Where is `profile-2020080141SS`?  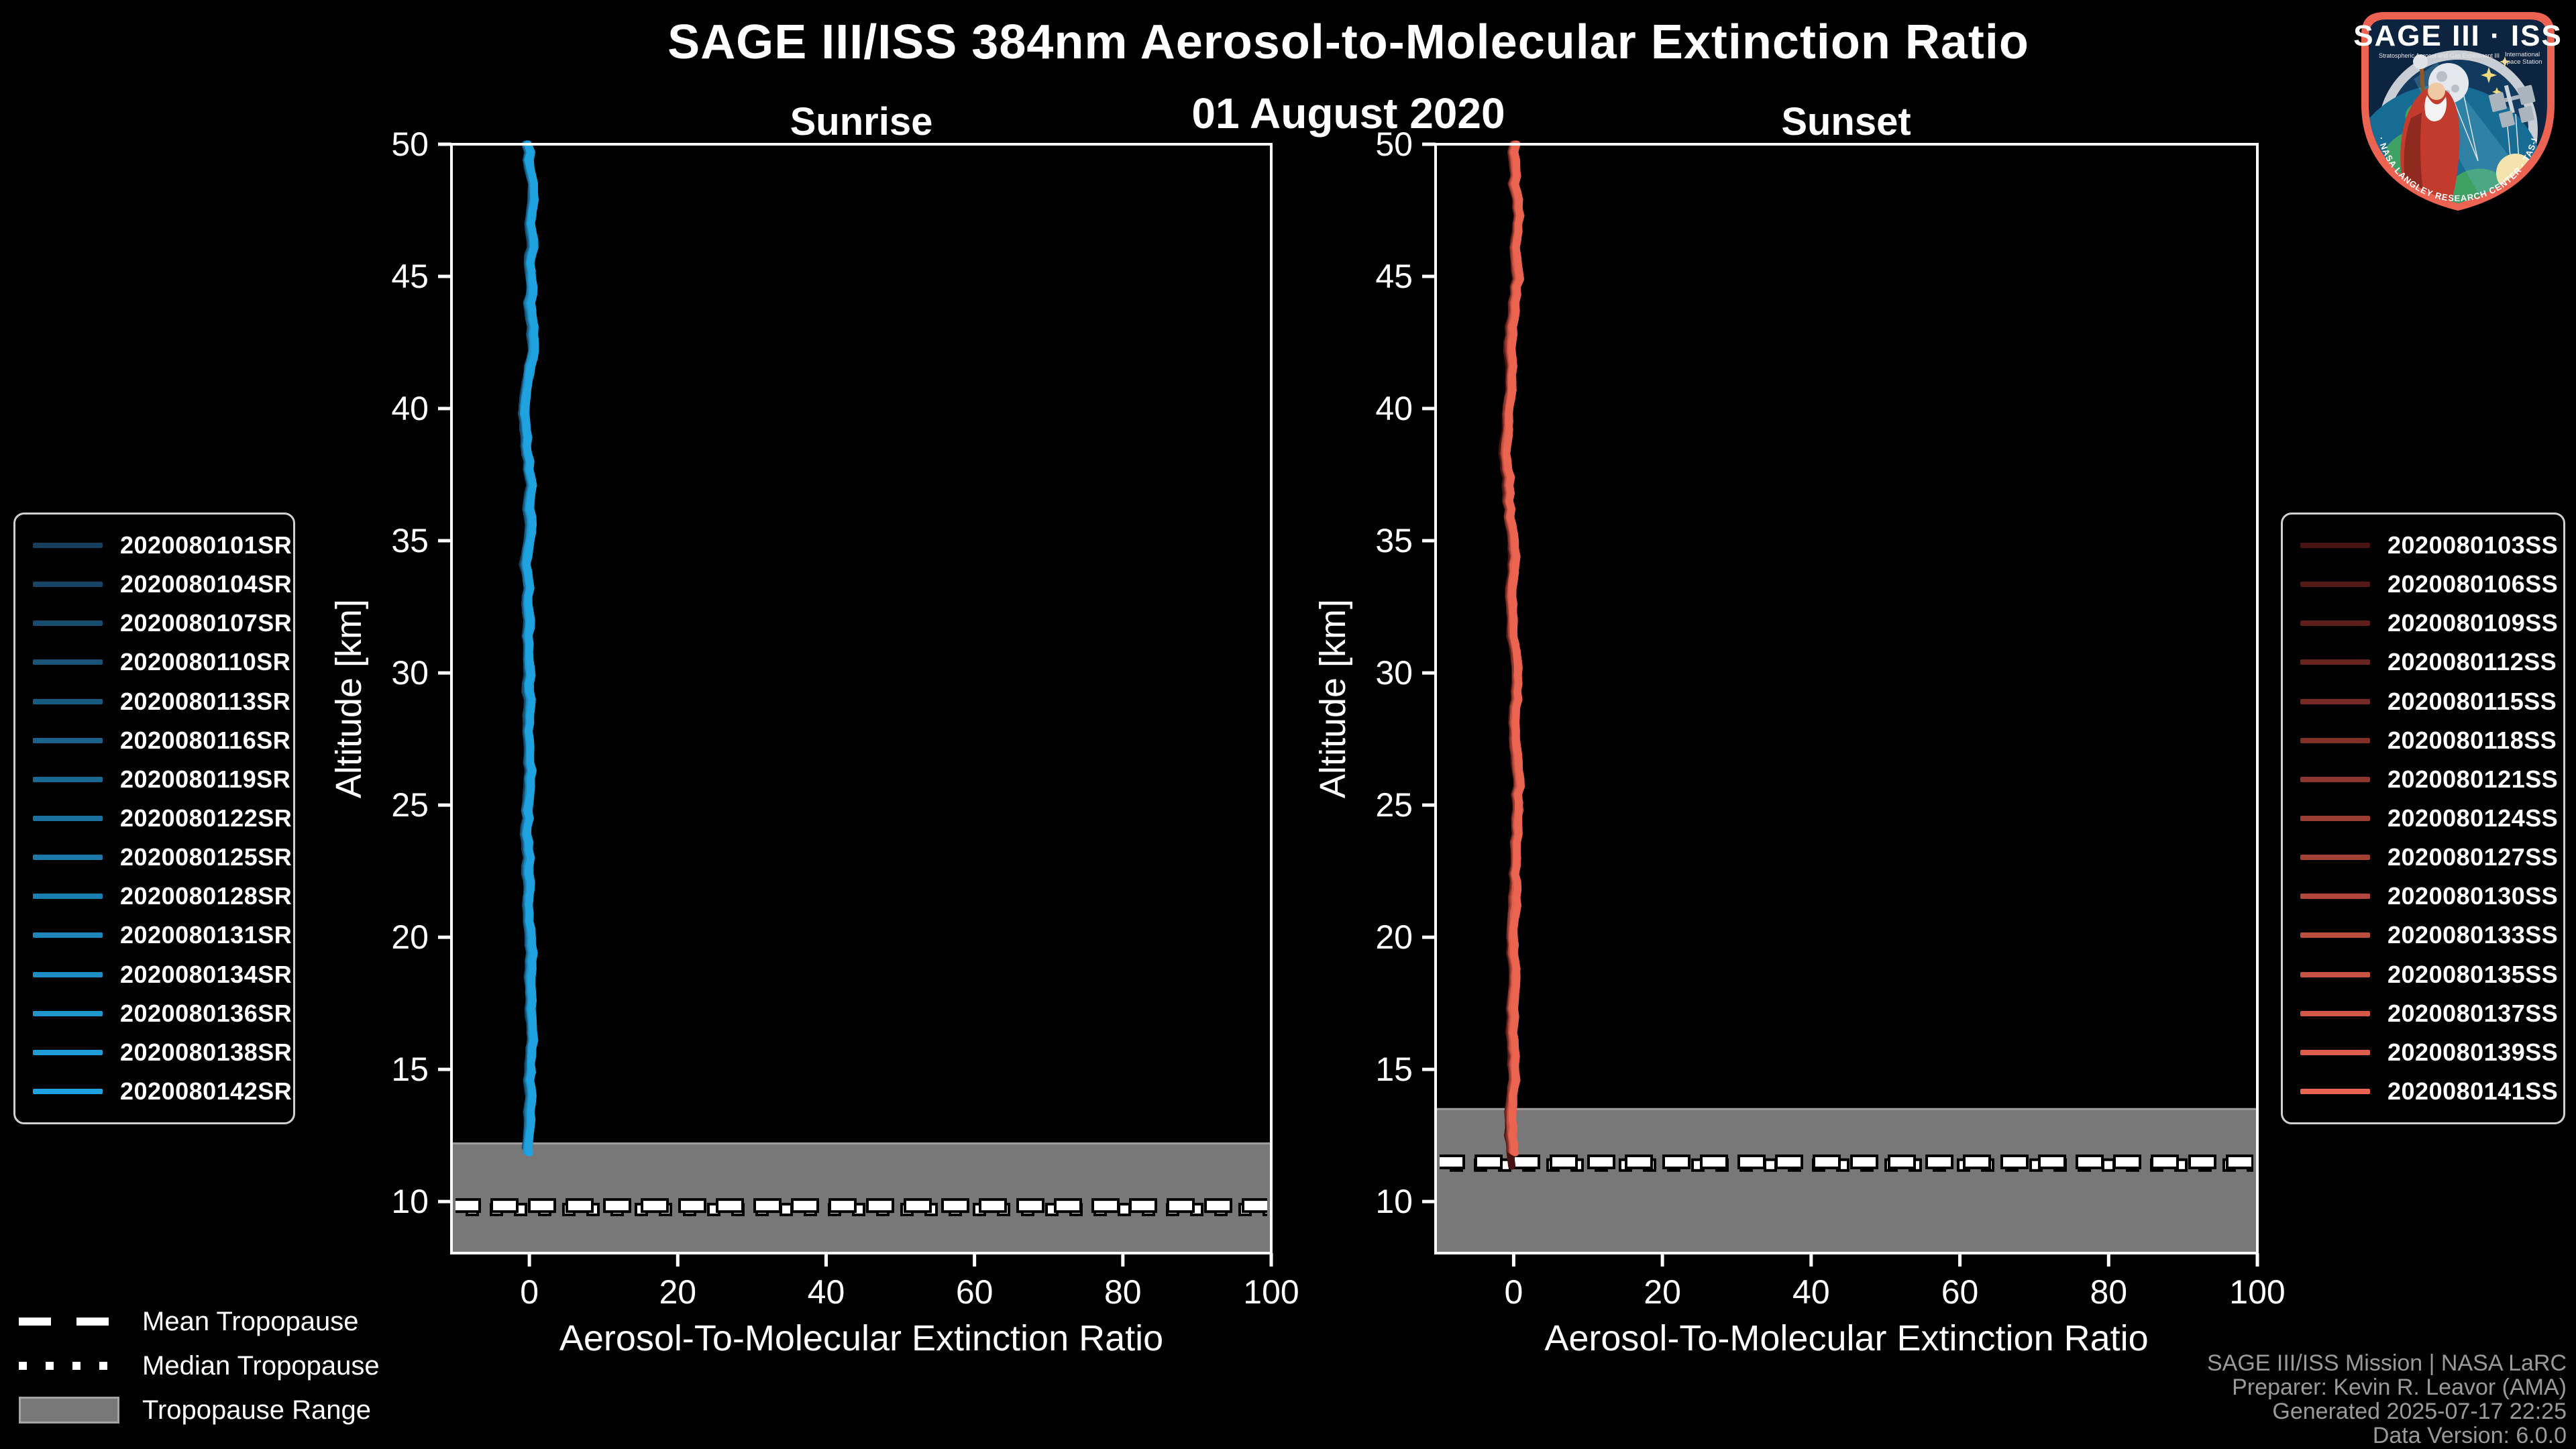
profile-2020080141SS is located at coordinates (1514, 648).